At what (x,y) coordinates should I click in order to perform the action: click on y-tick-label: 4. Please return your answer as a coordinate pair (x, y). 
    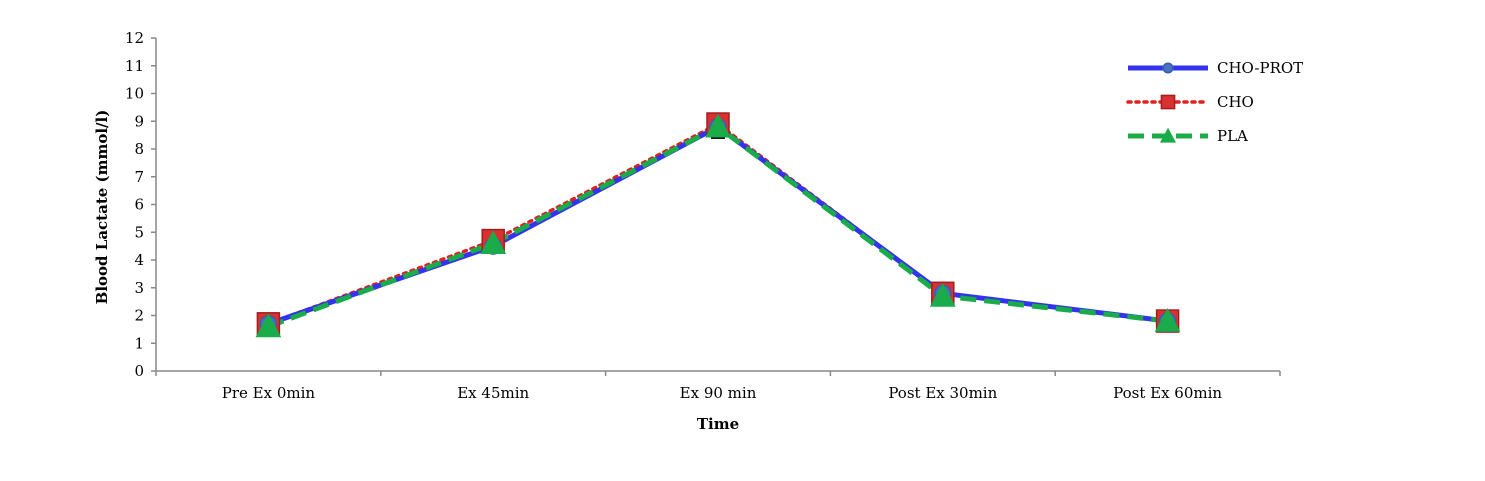
    Looking at the image, I should click on (139, 260).